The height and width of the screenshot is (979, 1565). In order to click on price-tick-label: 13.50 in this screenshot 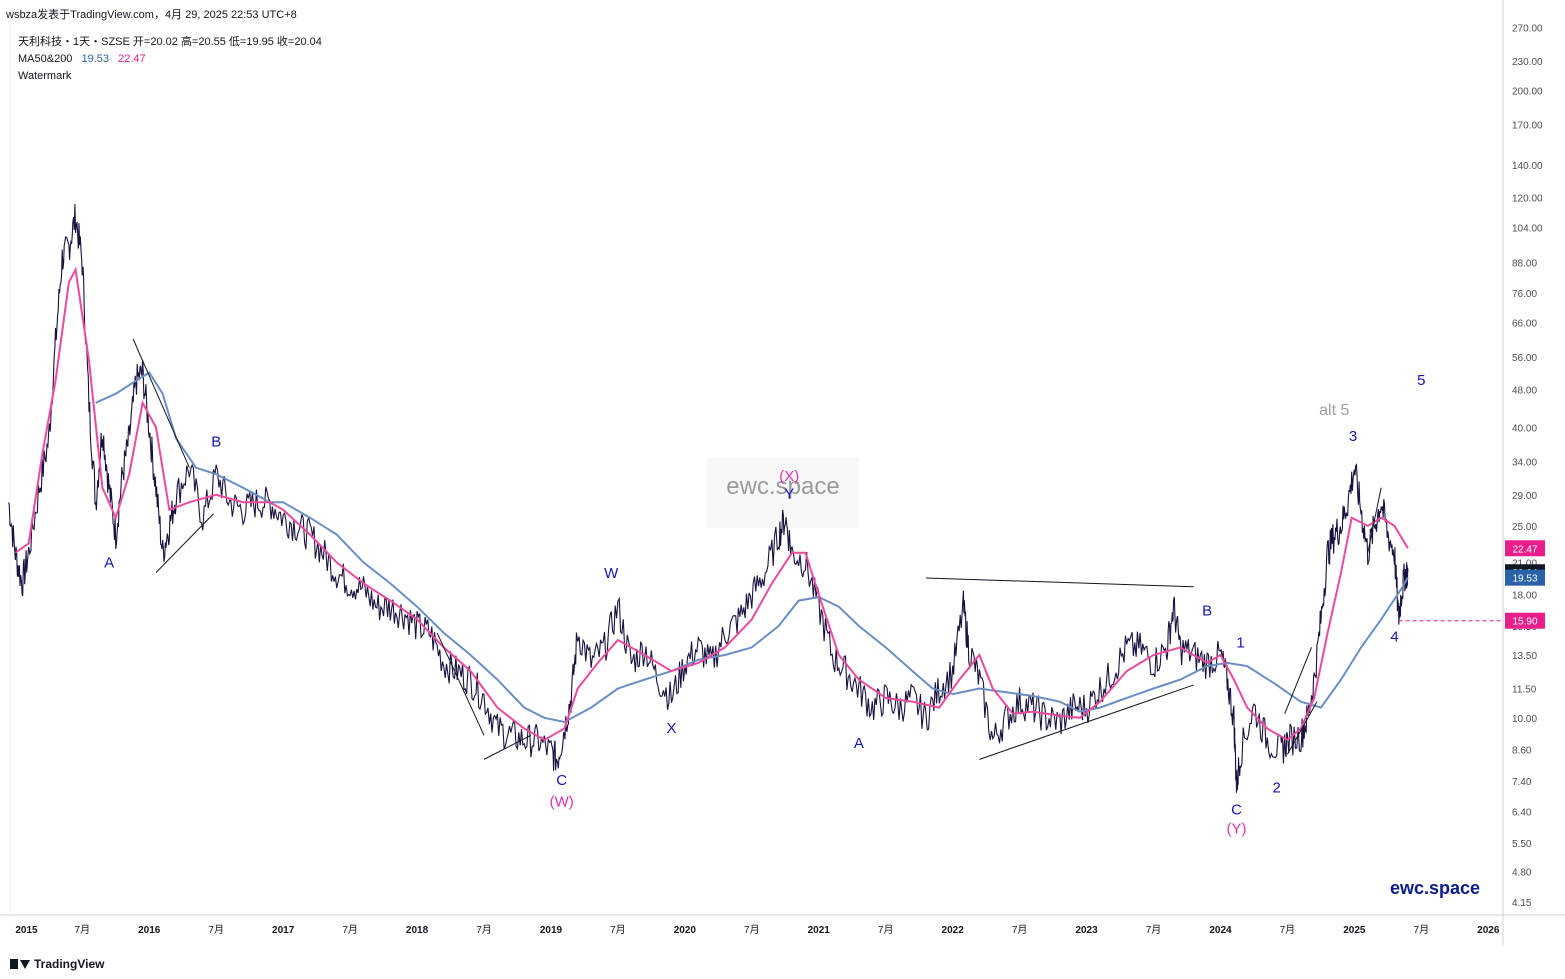, I will do `click(1524, 656)`.